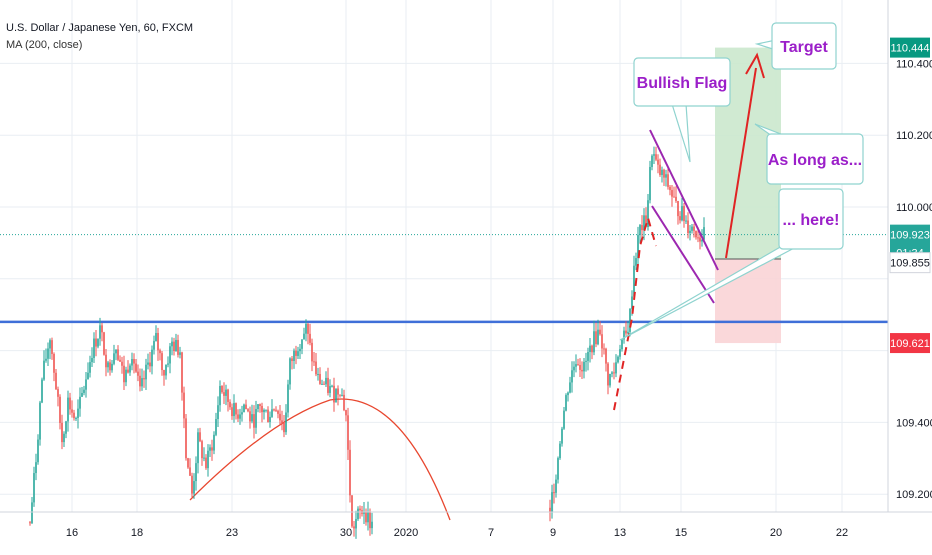 This screenshot has width=932, height=555. What do you see at coordinates (776, 533) in the screenshot?
I see `time-tick-label: 20` at bounding box center [776, 533].